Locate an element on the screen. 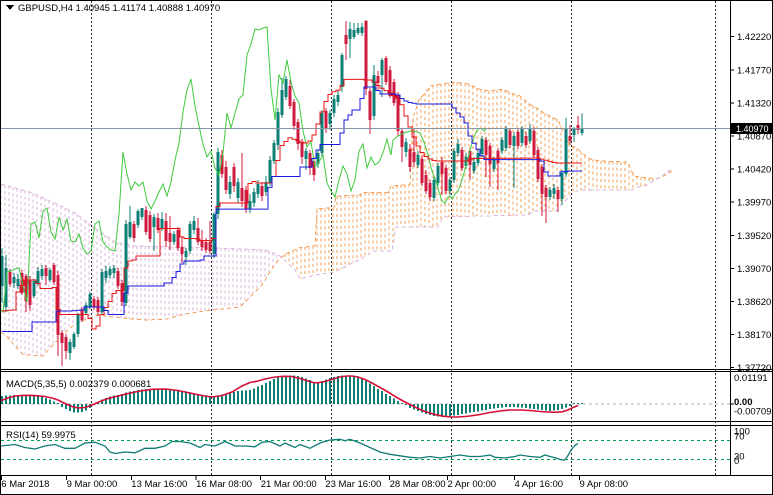 Image resolution: width=773 pixels, height=495 pixels. svg-text: 6 Mar 2018 is located at coordinates (25, 484).